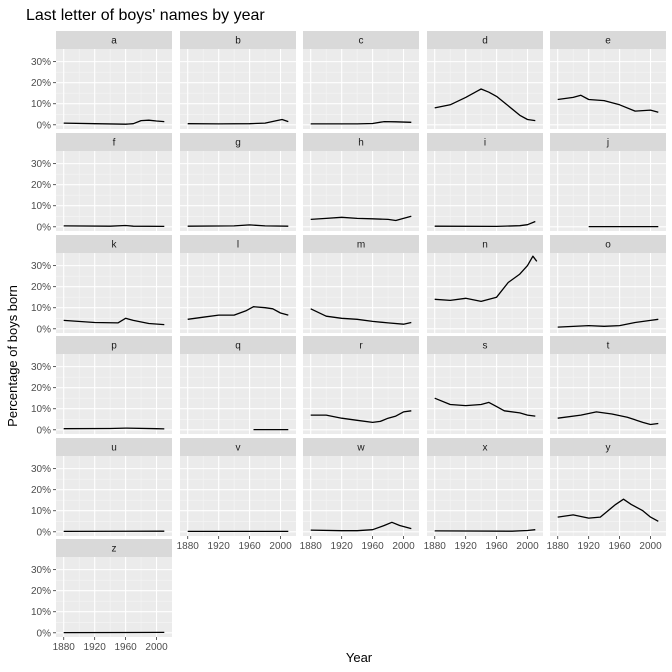 This screenshot has height=672, width=672. Describe the element at coordinates (607, 143) in the screenshot. I see `facet-label: j` at that location.